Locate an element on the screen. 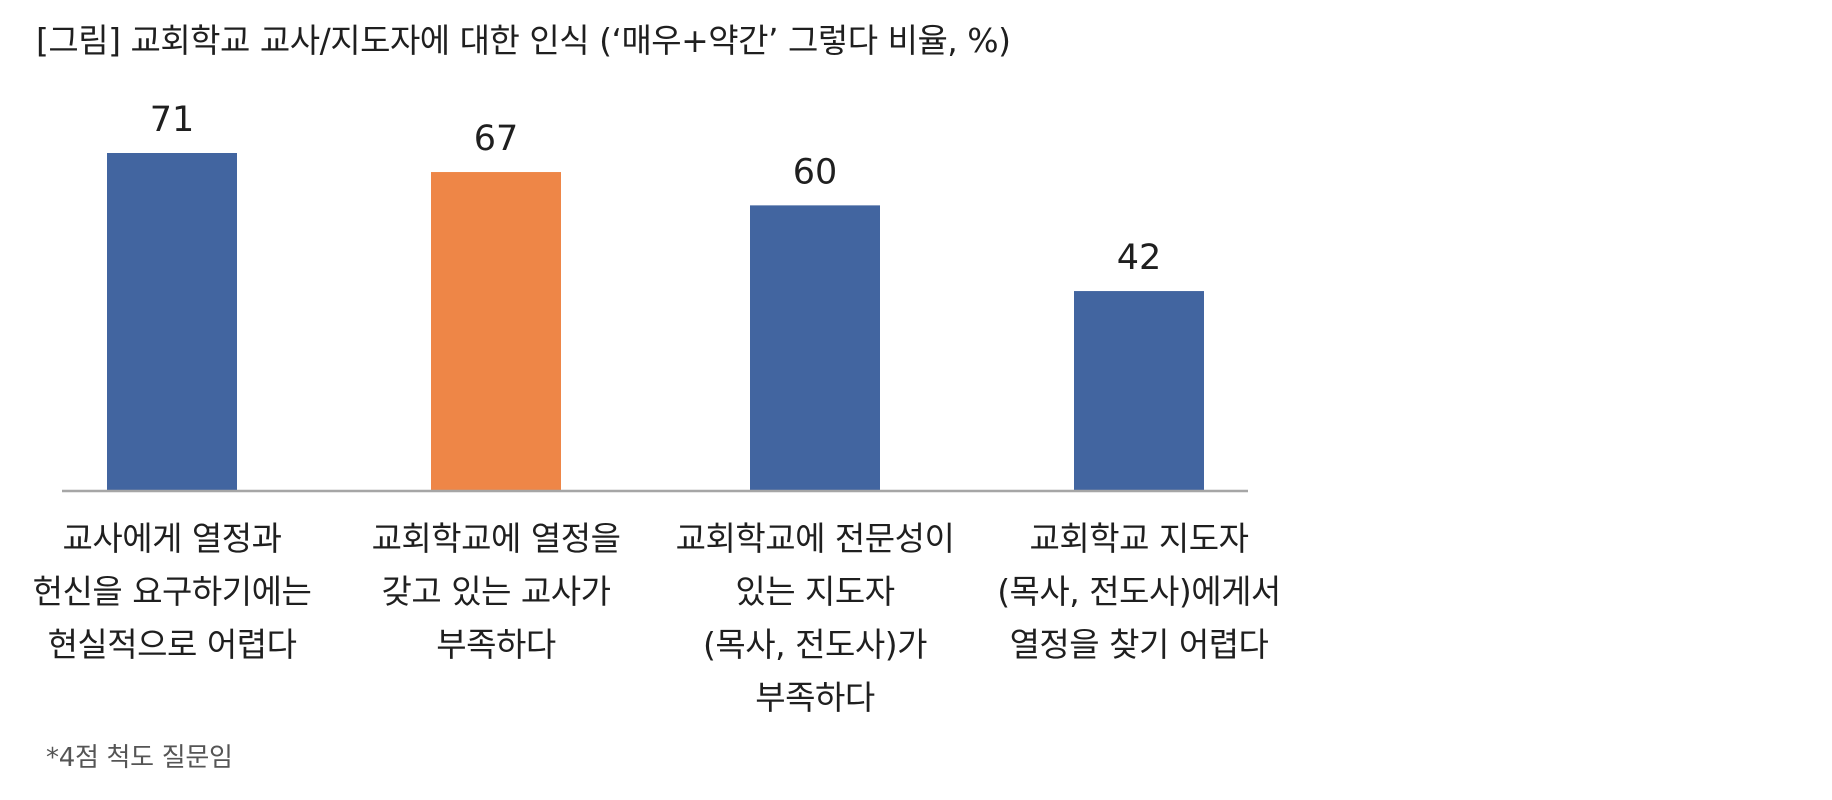 The image size is (1832, 800). data-label-4: 42 is located at coordinates (1139, 258).